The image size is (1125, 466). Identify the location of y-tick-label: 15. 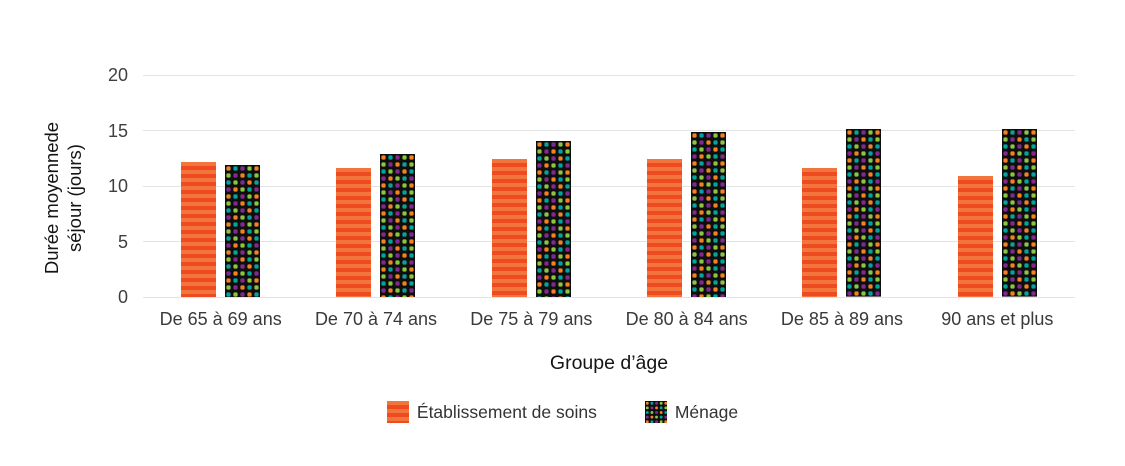
(117, 130).